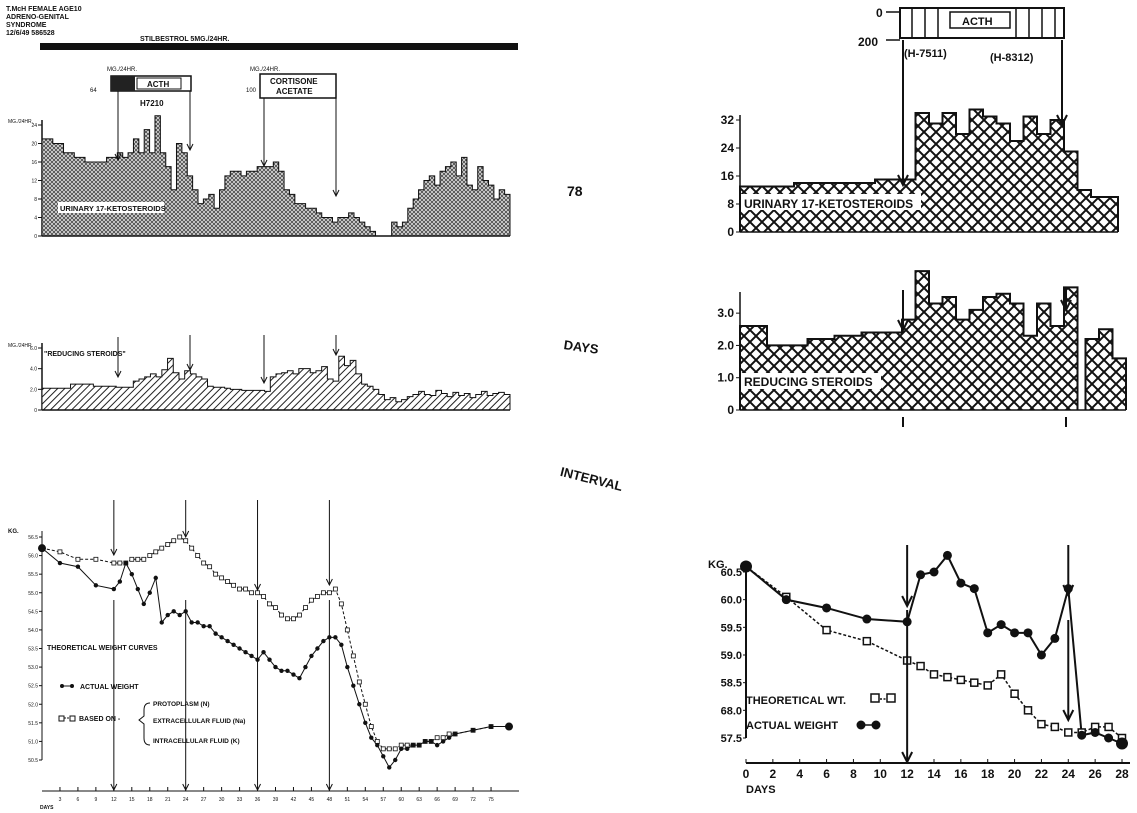 Image resolution: width=1137 pixels, height=813 pixels. What do you see at coordinates (731, 684) in the screenshot?
I see `y-tick-label: 58.5` at bounding box center [731, 684].